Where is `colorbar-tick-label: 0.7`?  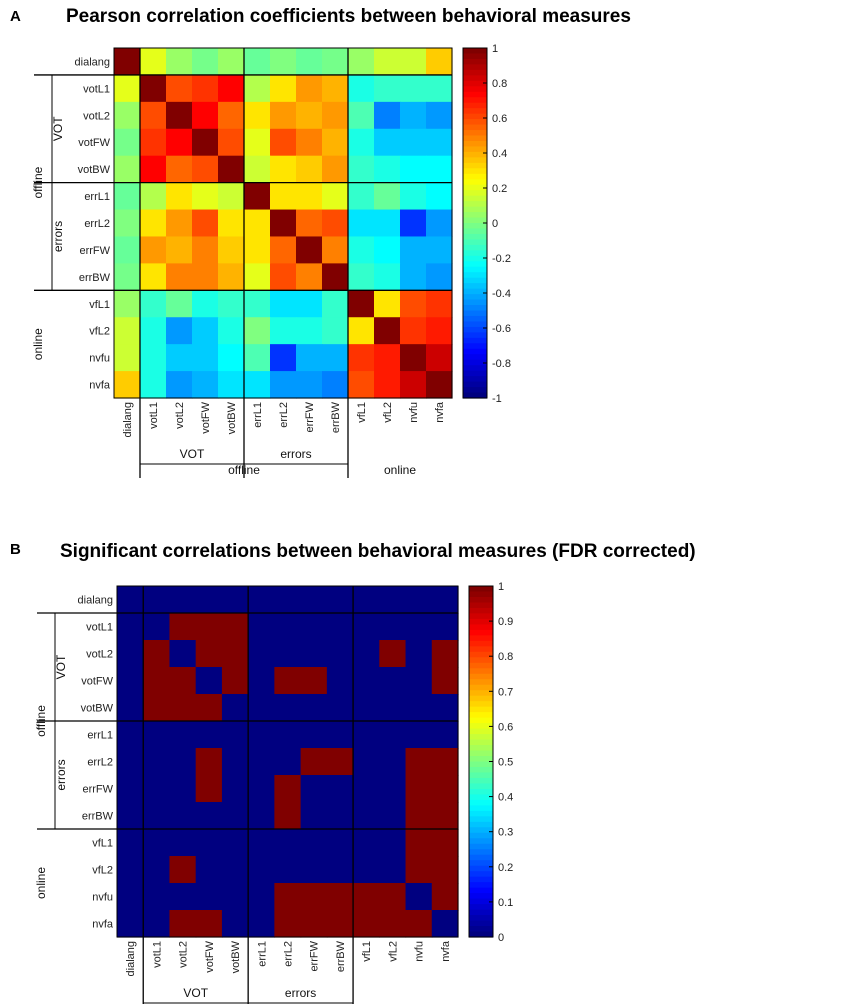
colorbar-tick-label: 0.7 is located at coordinates (505, 692).